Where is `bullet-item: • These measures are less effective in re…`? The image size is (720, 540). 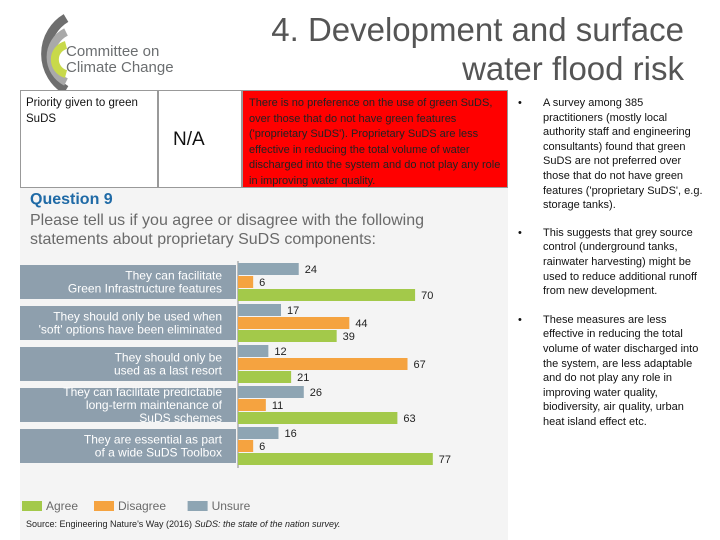
bullet-item: • These measures are less effective in re… is located at coordinates (609, 371).